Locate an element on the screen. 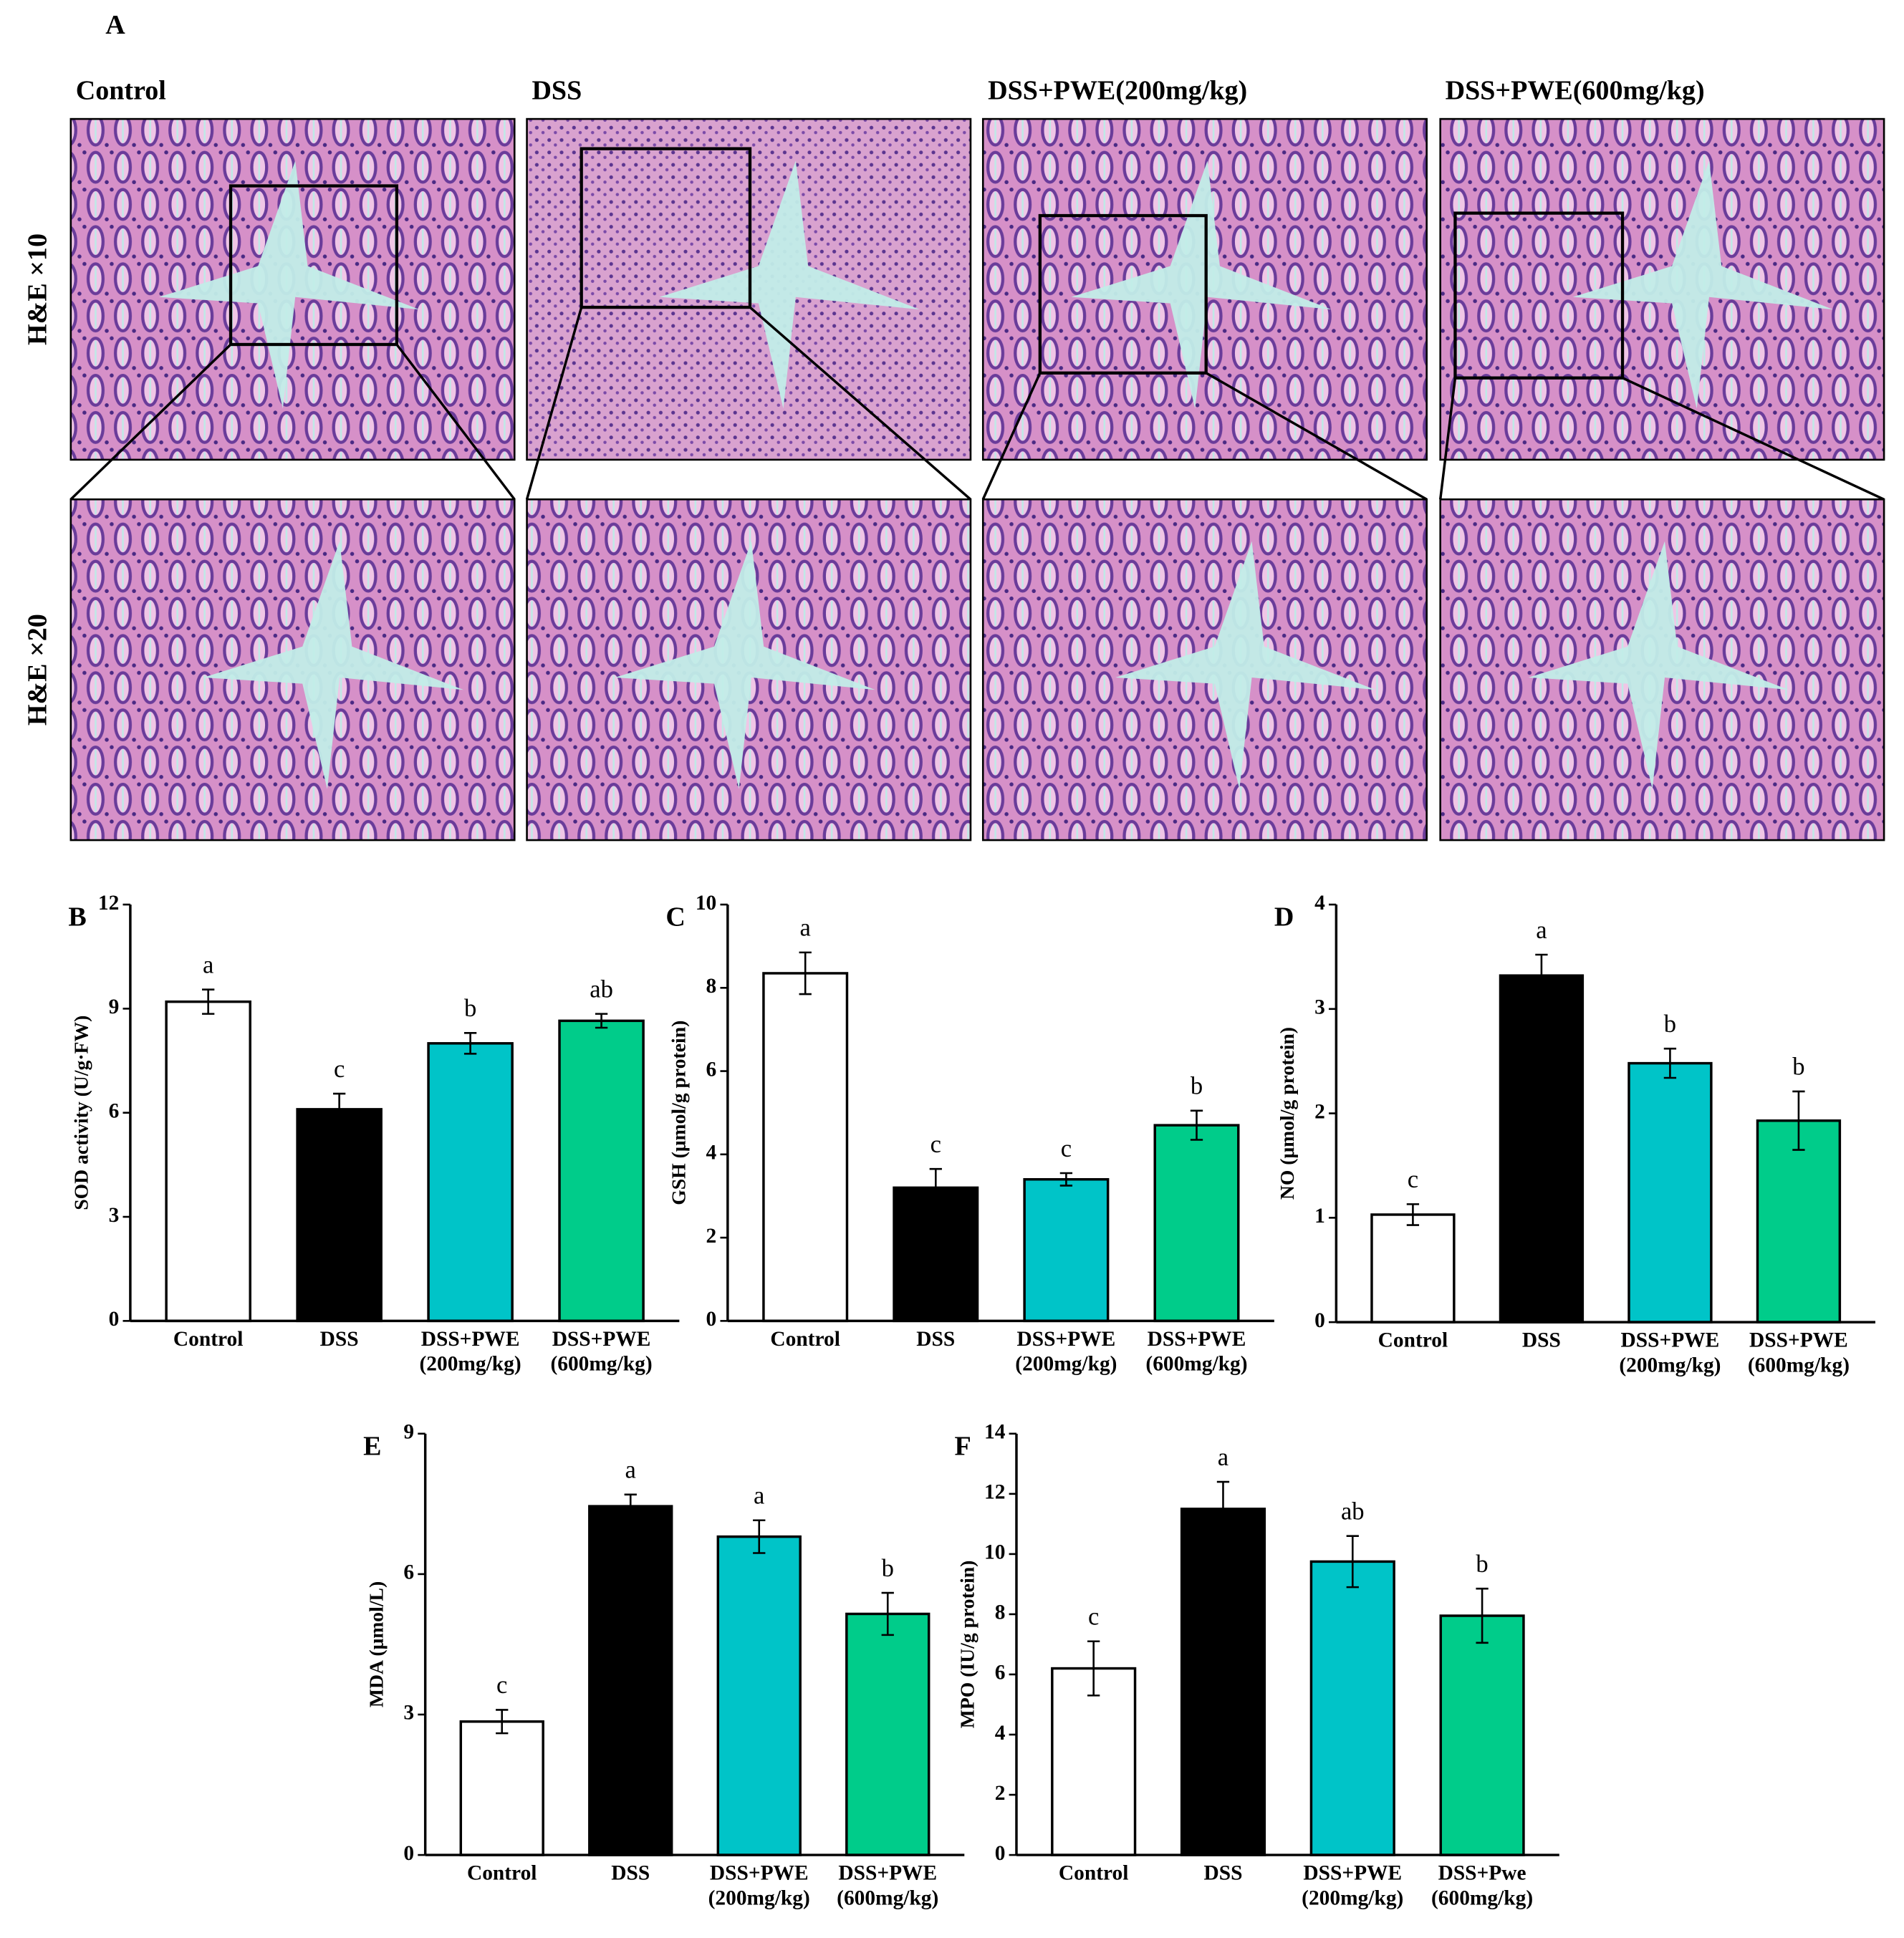 Image resolution: width=1904 pixels, height=1938 pixels. y-axis-label: MPO (IU/g protein) is located at coordinates (967, 1645).